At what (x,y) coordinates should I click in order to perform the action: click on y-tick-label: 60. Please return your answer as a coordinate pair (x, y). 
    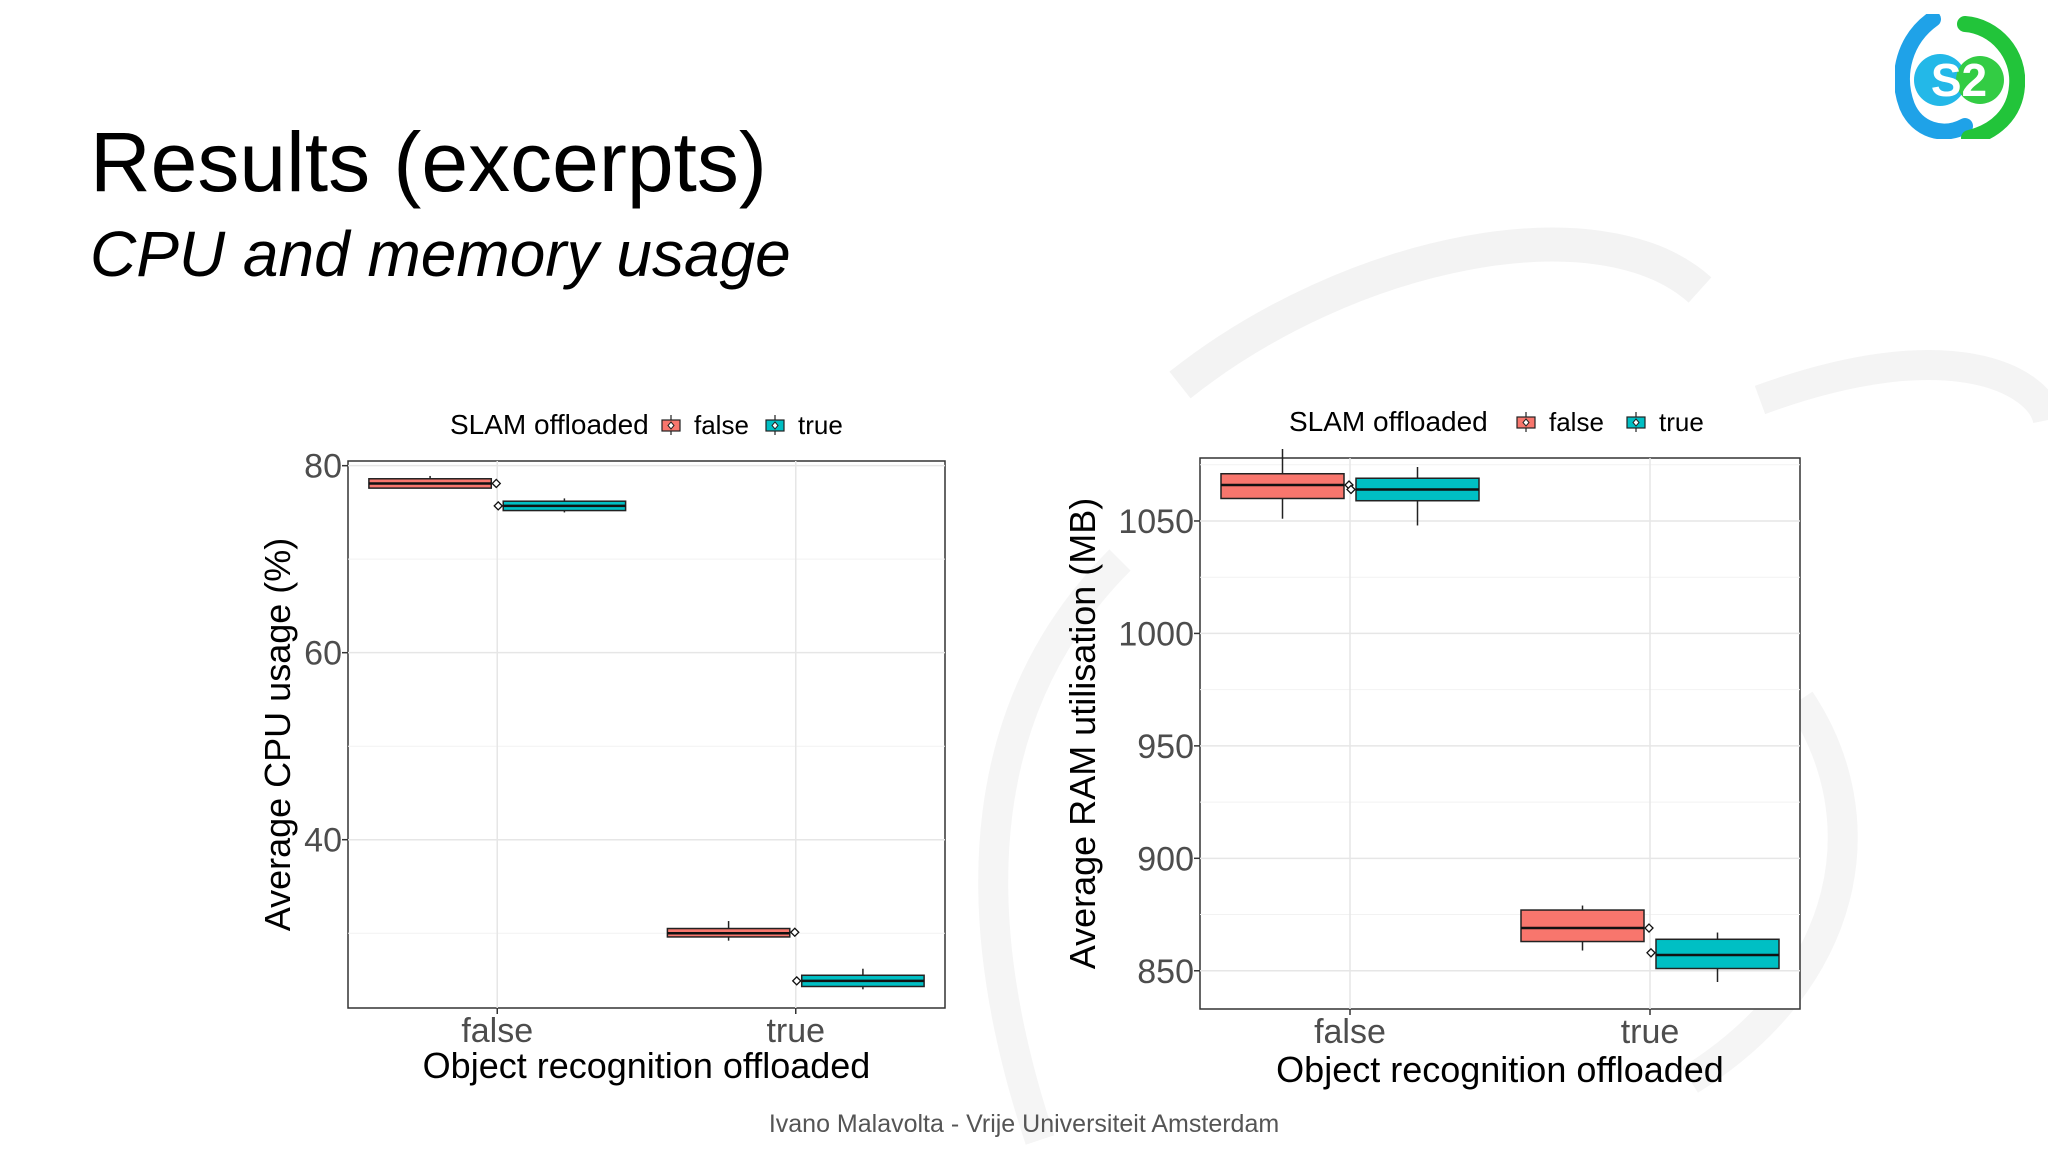
    Looking at the image, I should click on (323, 654).